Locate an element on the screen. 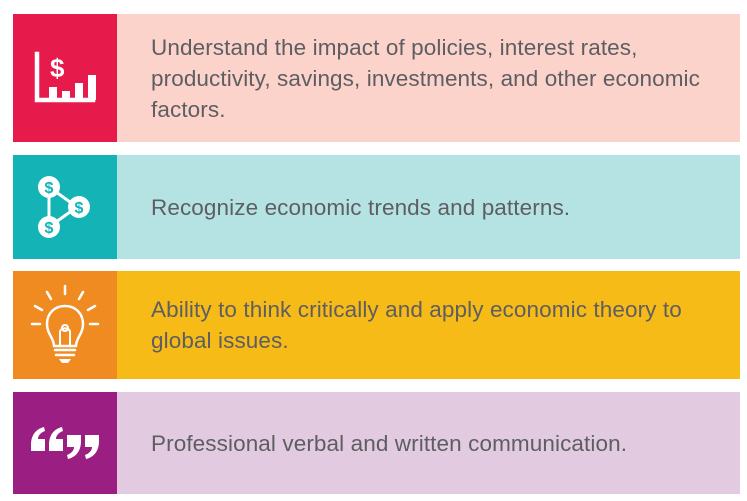  lightbulb-icon is located at coordinates (65, 325).